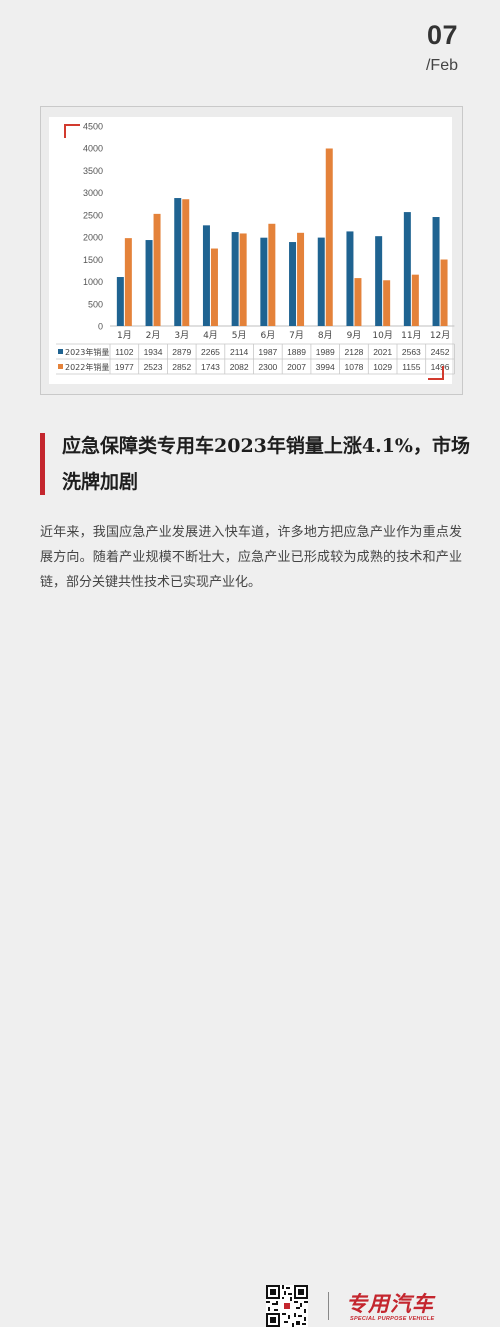 The width and height of the screenshot is (500, 1327). Describe the element at coordinates (210, 367) in the screenshot. I see `data-label: 1743` at that location.